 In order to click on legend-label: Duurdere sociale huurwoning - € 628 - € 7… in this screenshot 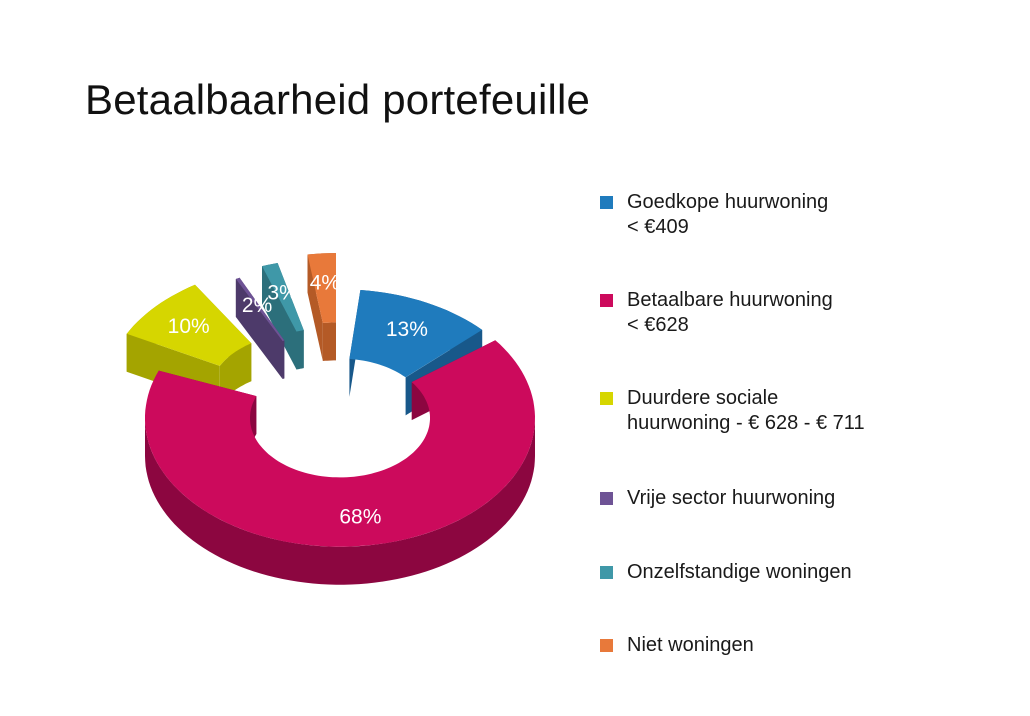, I will do `click(746, 411)`.